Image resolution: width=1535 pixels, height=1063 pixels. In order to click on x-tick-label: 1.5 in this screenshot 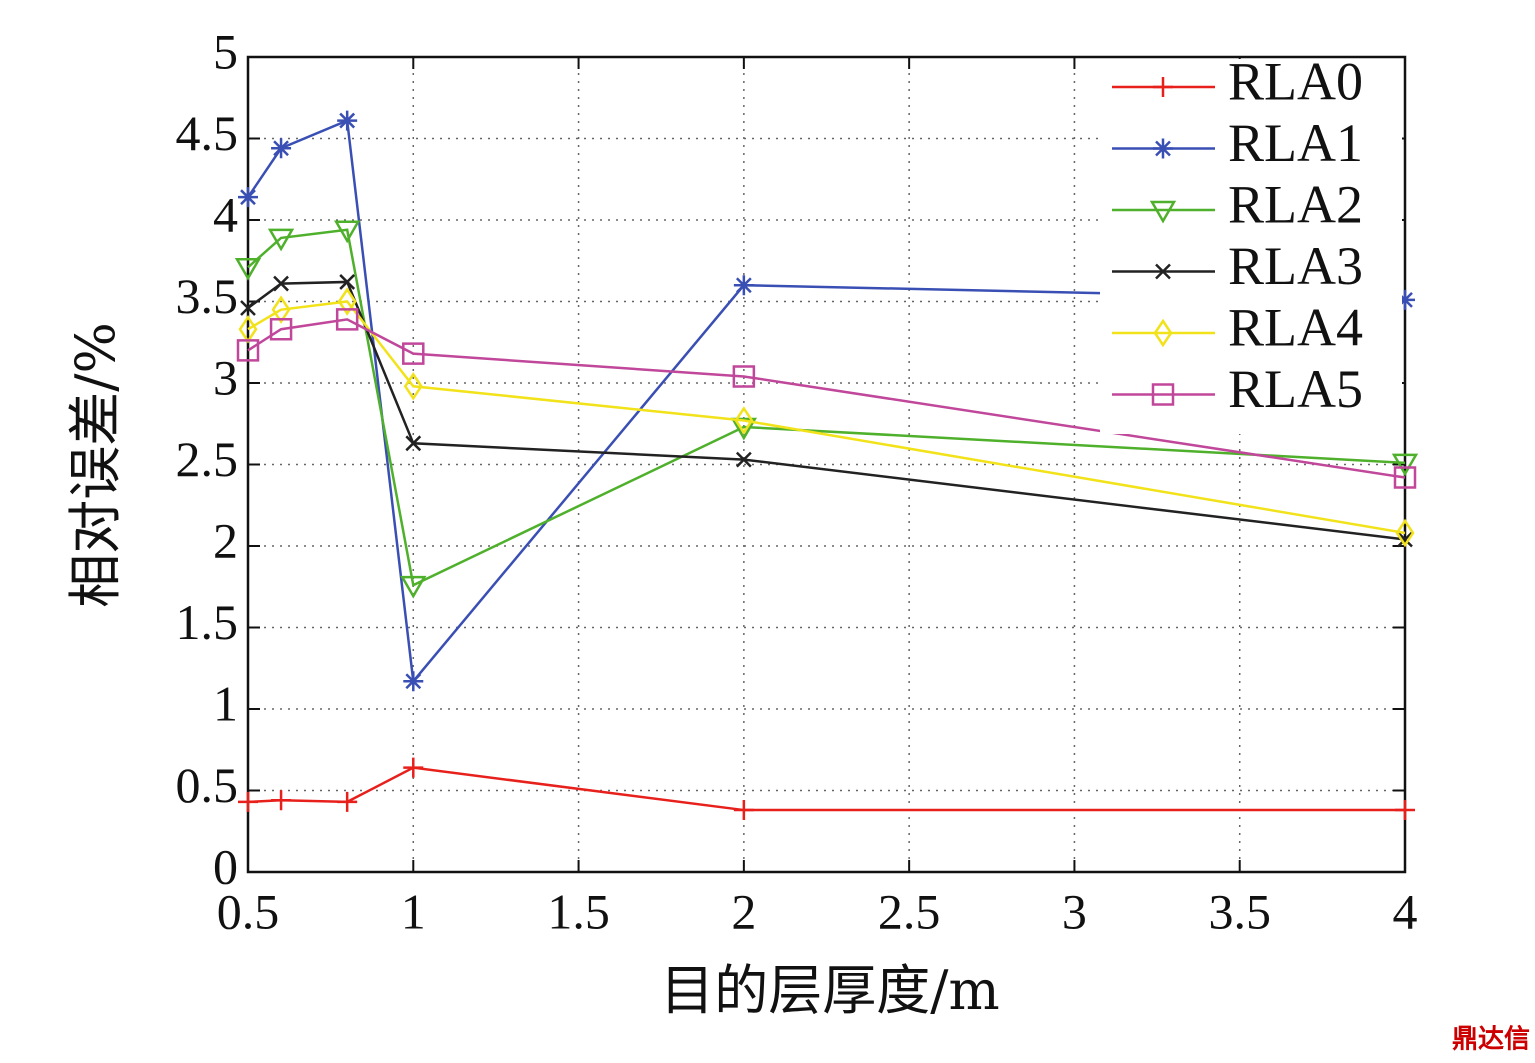, I will do `click(578, 911)`.